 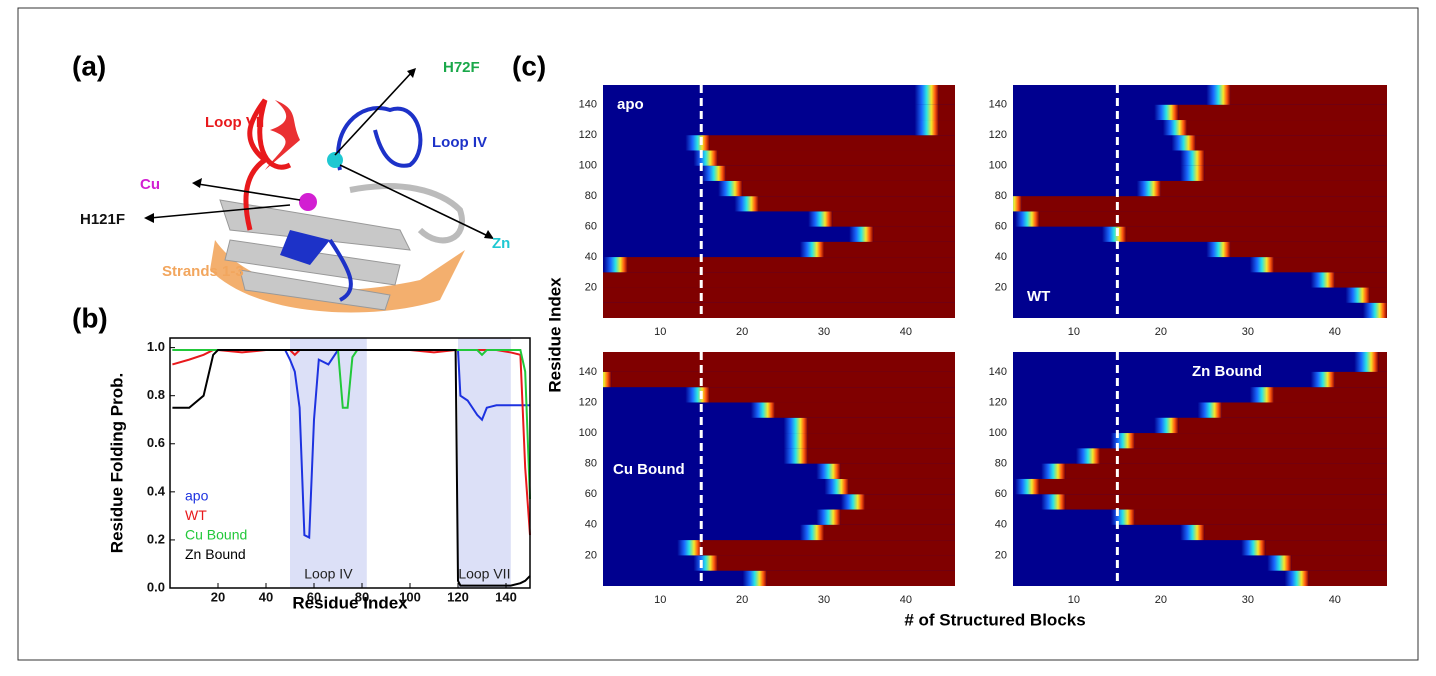 I want to click on panel-label: (b), so click(x=90, y=317).